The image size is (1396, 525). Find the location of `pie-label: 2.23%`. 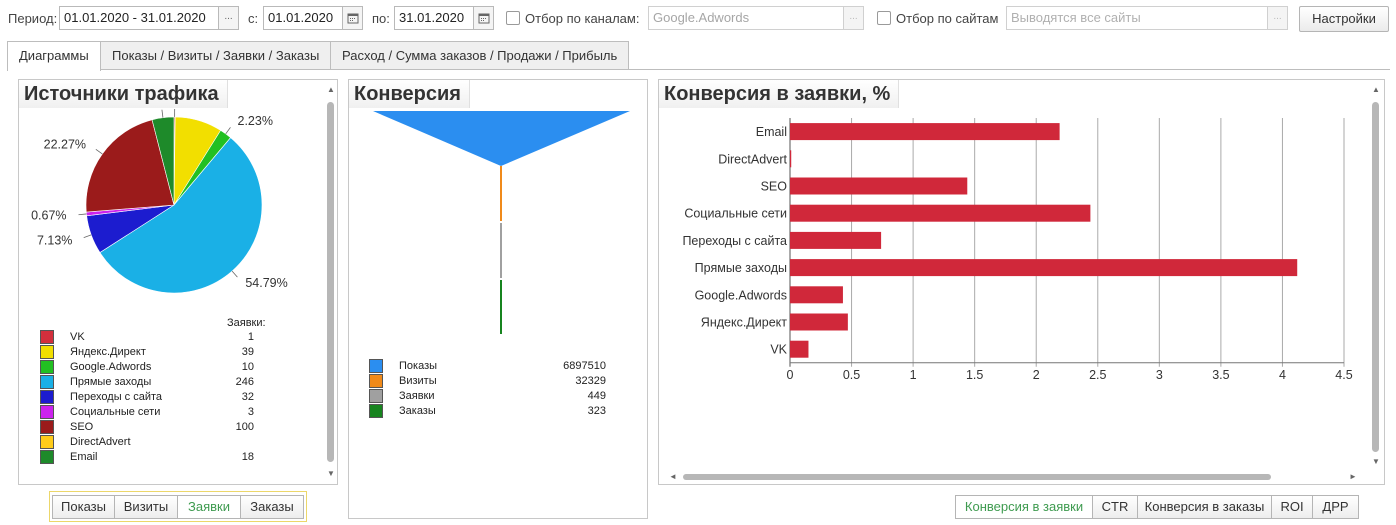

pie-label: 2.23% is located at coordinates (255, 121).